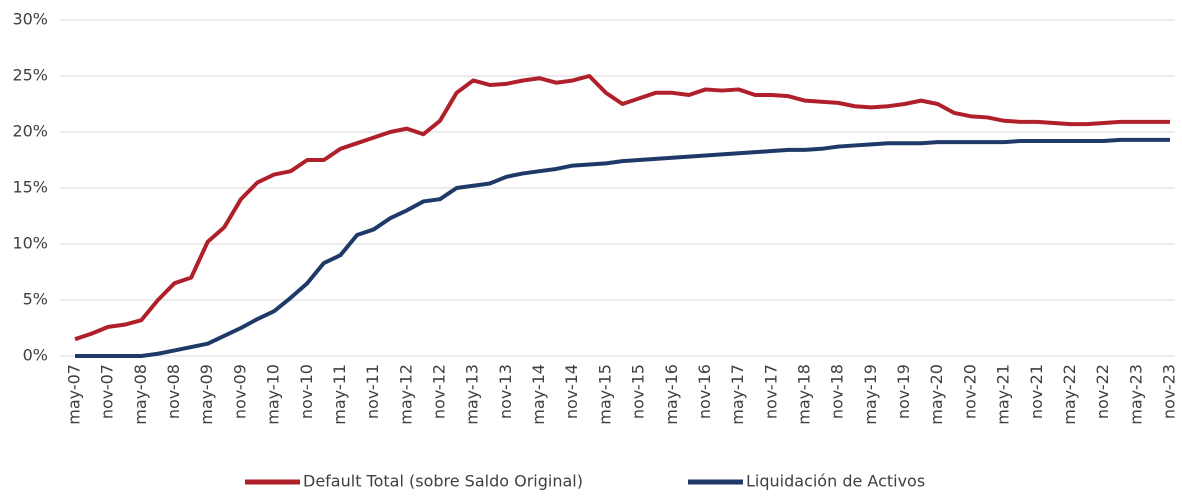  I want to click on x-tick-label: may-10, so click(273, 394).